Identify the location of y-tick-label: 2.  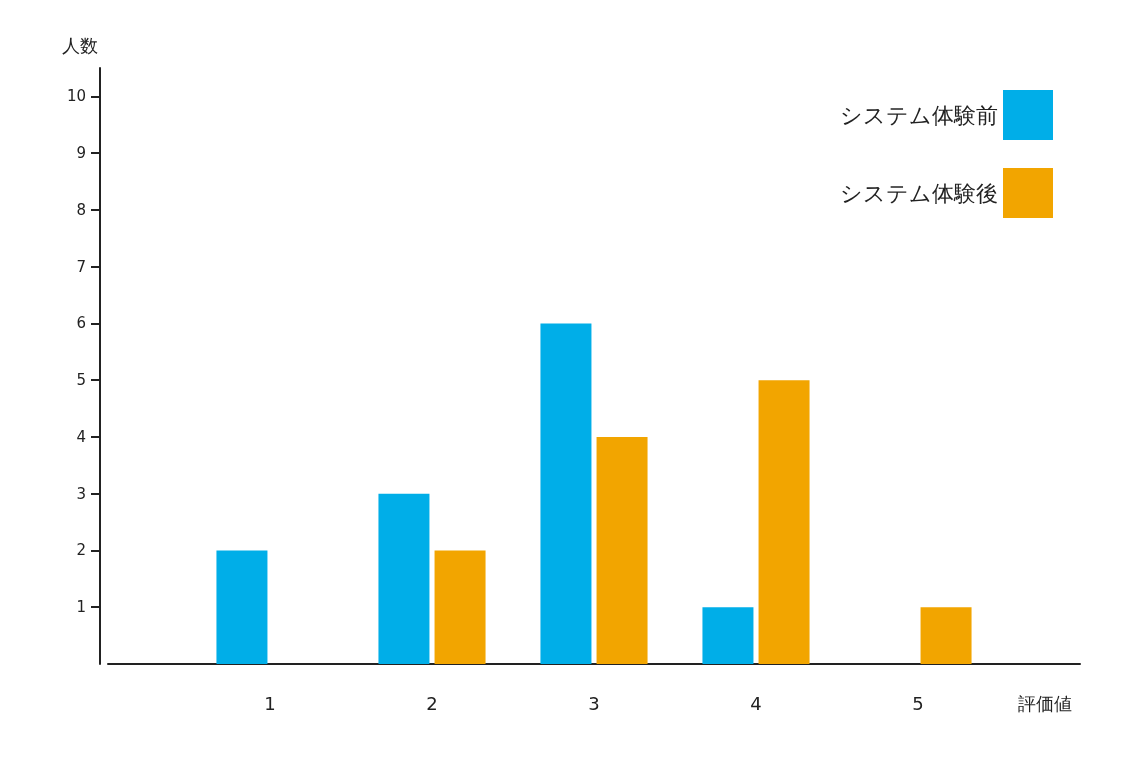
(81, 550).